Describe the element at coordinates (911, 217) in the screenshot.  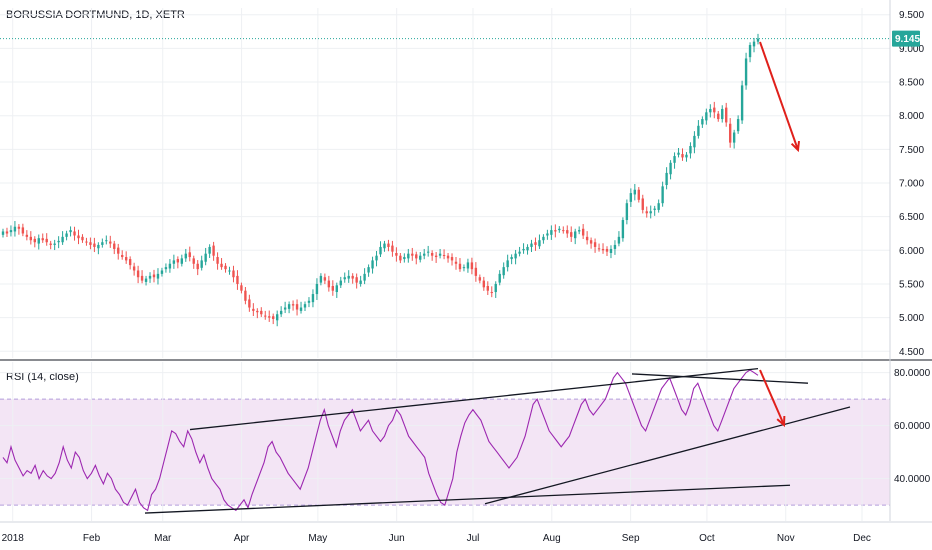
I see `price-tick-label: 6.500` at that location.